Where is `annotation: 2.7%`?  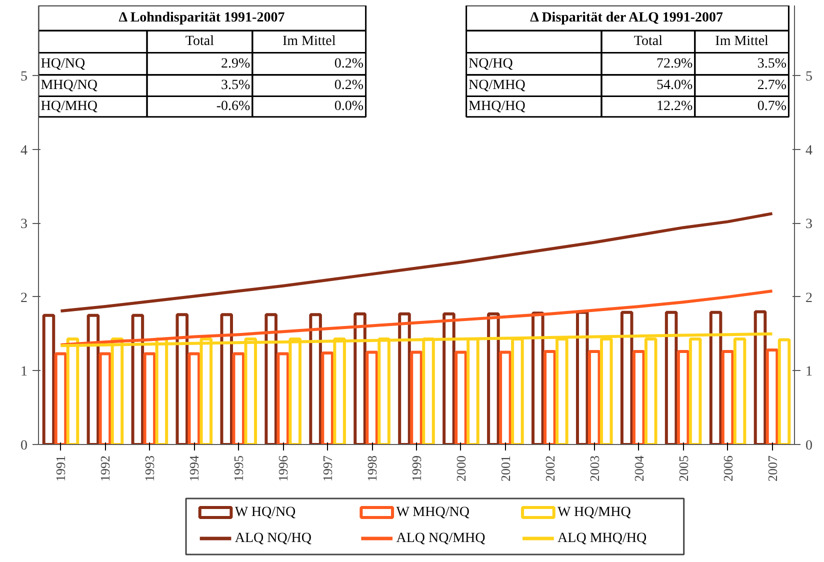 annotation: 2.7% is located at coordinates (772, 86).